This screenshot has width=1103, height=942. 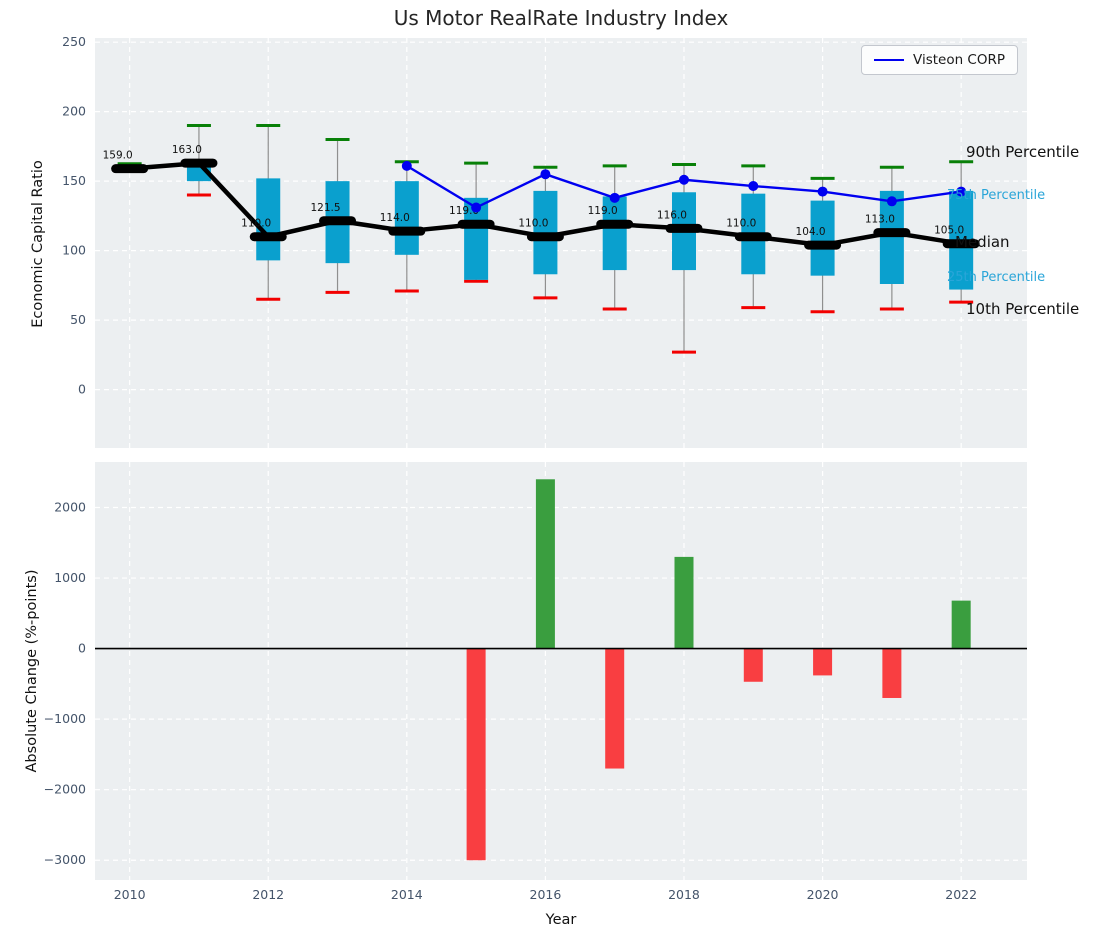 I want to click on iqr-box-2014, so click(x=406, y=218).